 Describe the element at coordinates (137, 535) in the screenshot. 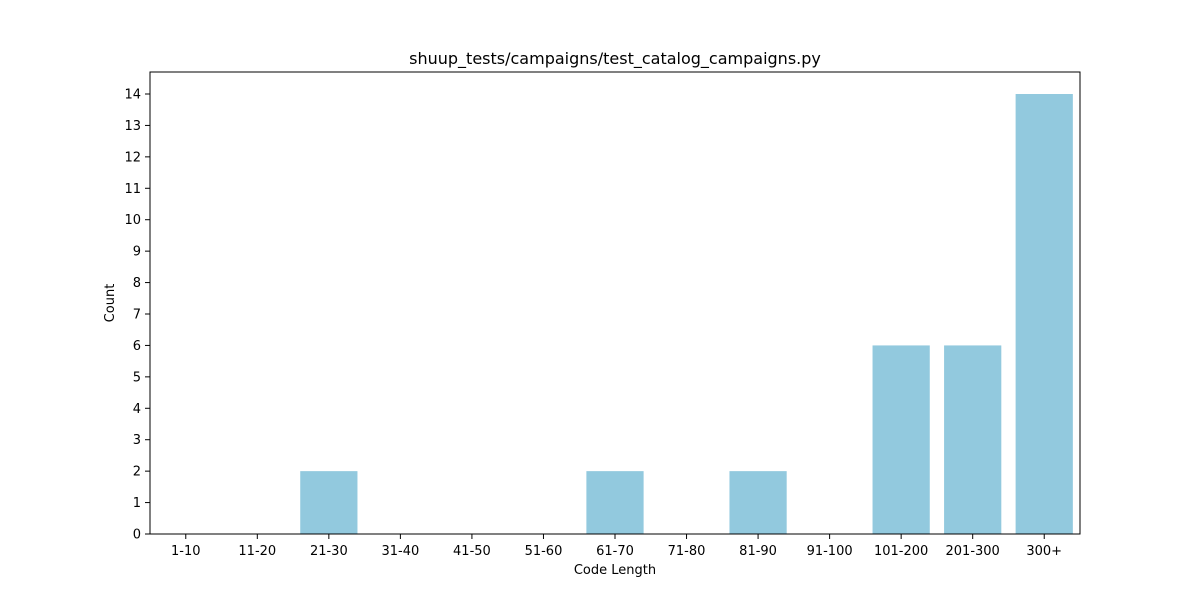

I see `y-tick-label: 0` at that location.